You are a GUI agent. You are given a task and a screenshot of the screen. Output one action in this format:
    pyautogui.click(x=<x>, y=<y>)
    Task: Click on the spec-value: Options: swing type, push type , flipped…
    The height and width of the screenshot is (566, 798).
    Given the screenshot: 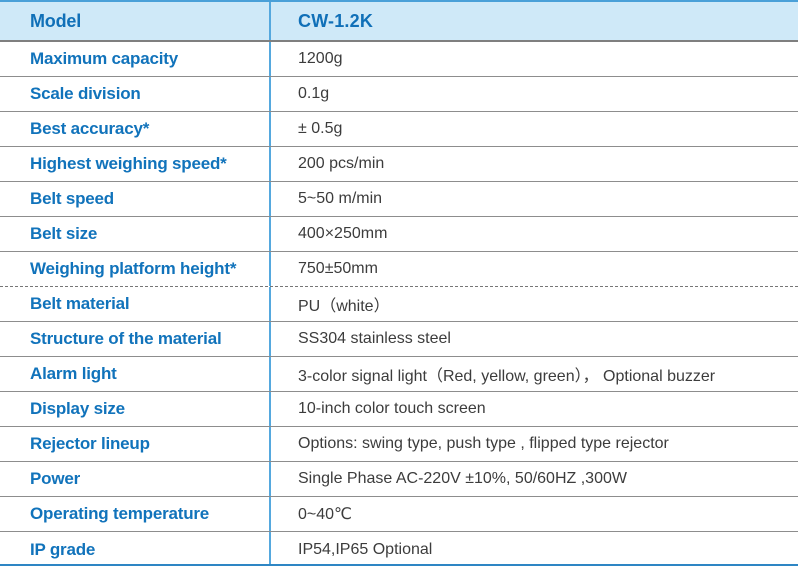 What is the action you would take?
    pyautogui.click(x=533, y=444)
    